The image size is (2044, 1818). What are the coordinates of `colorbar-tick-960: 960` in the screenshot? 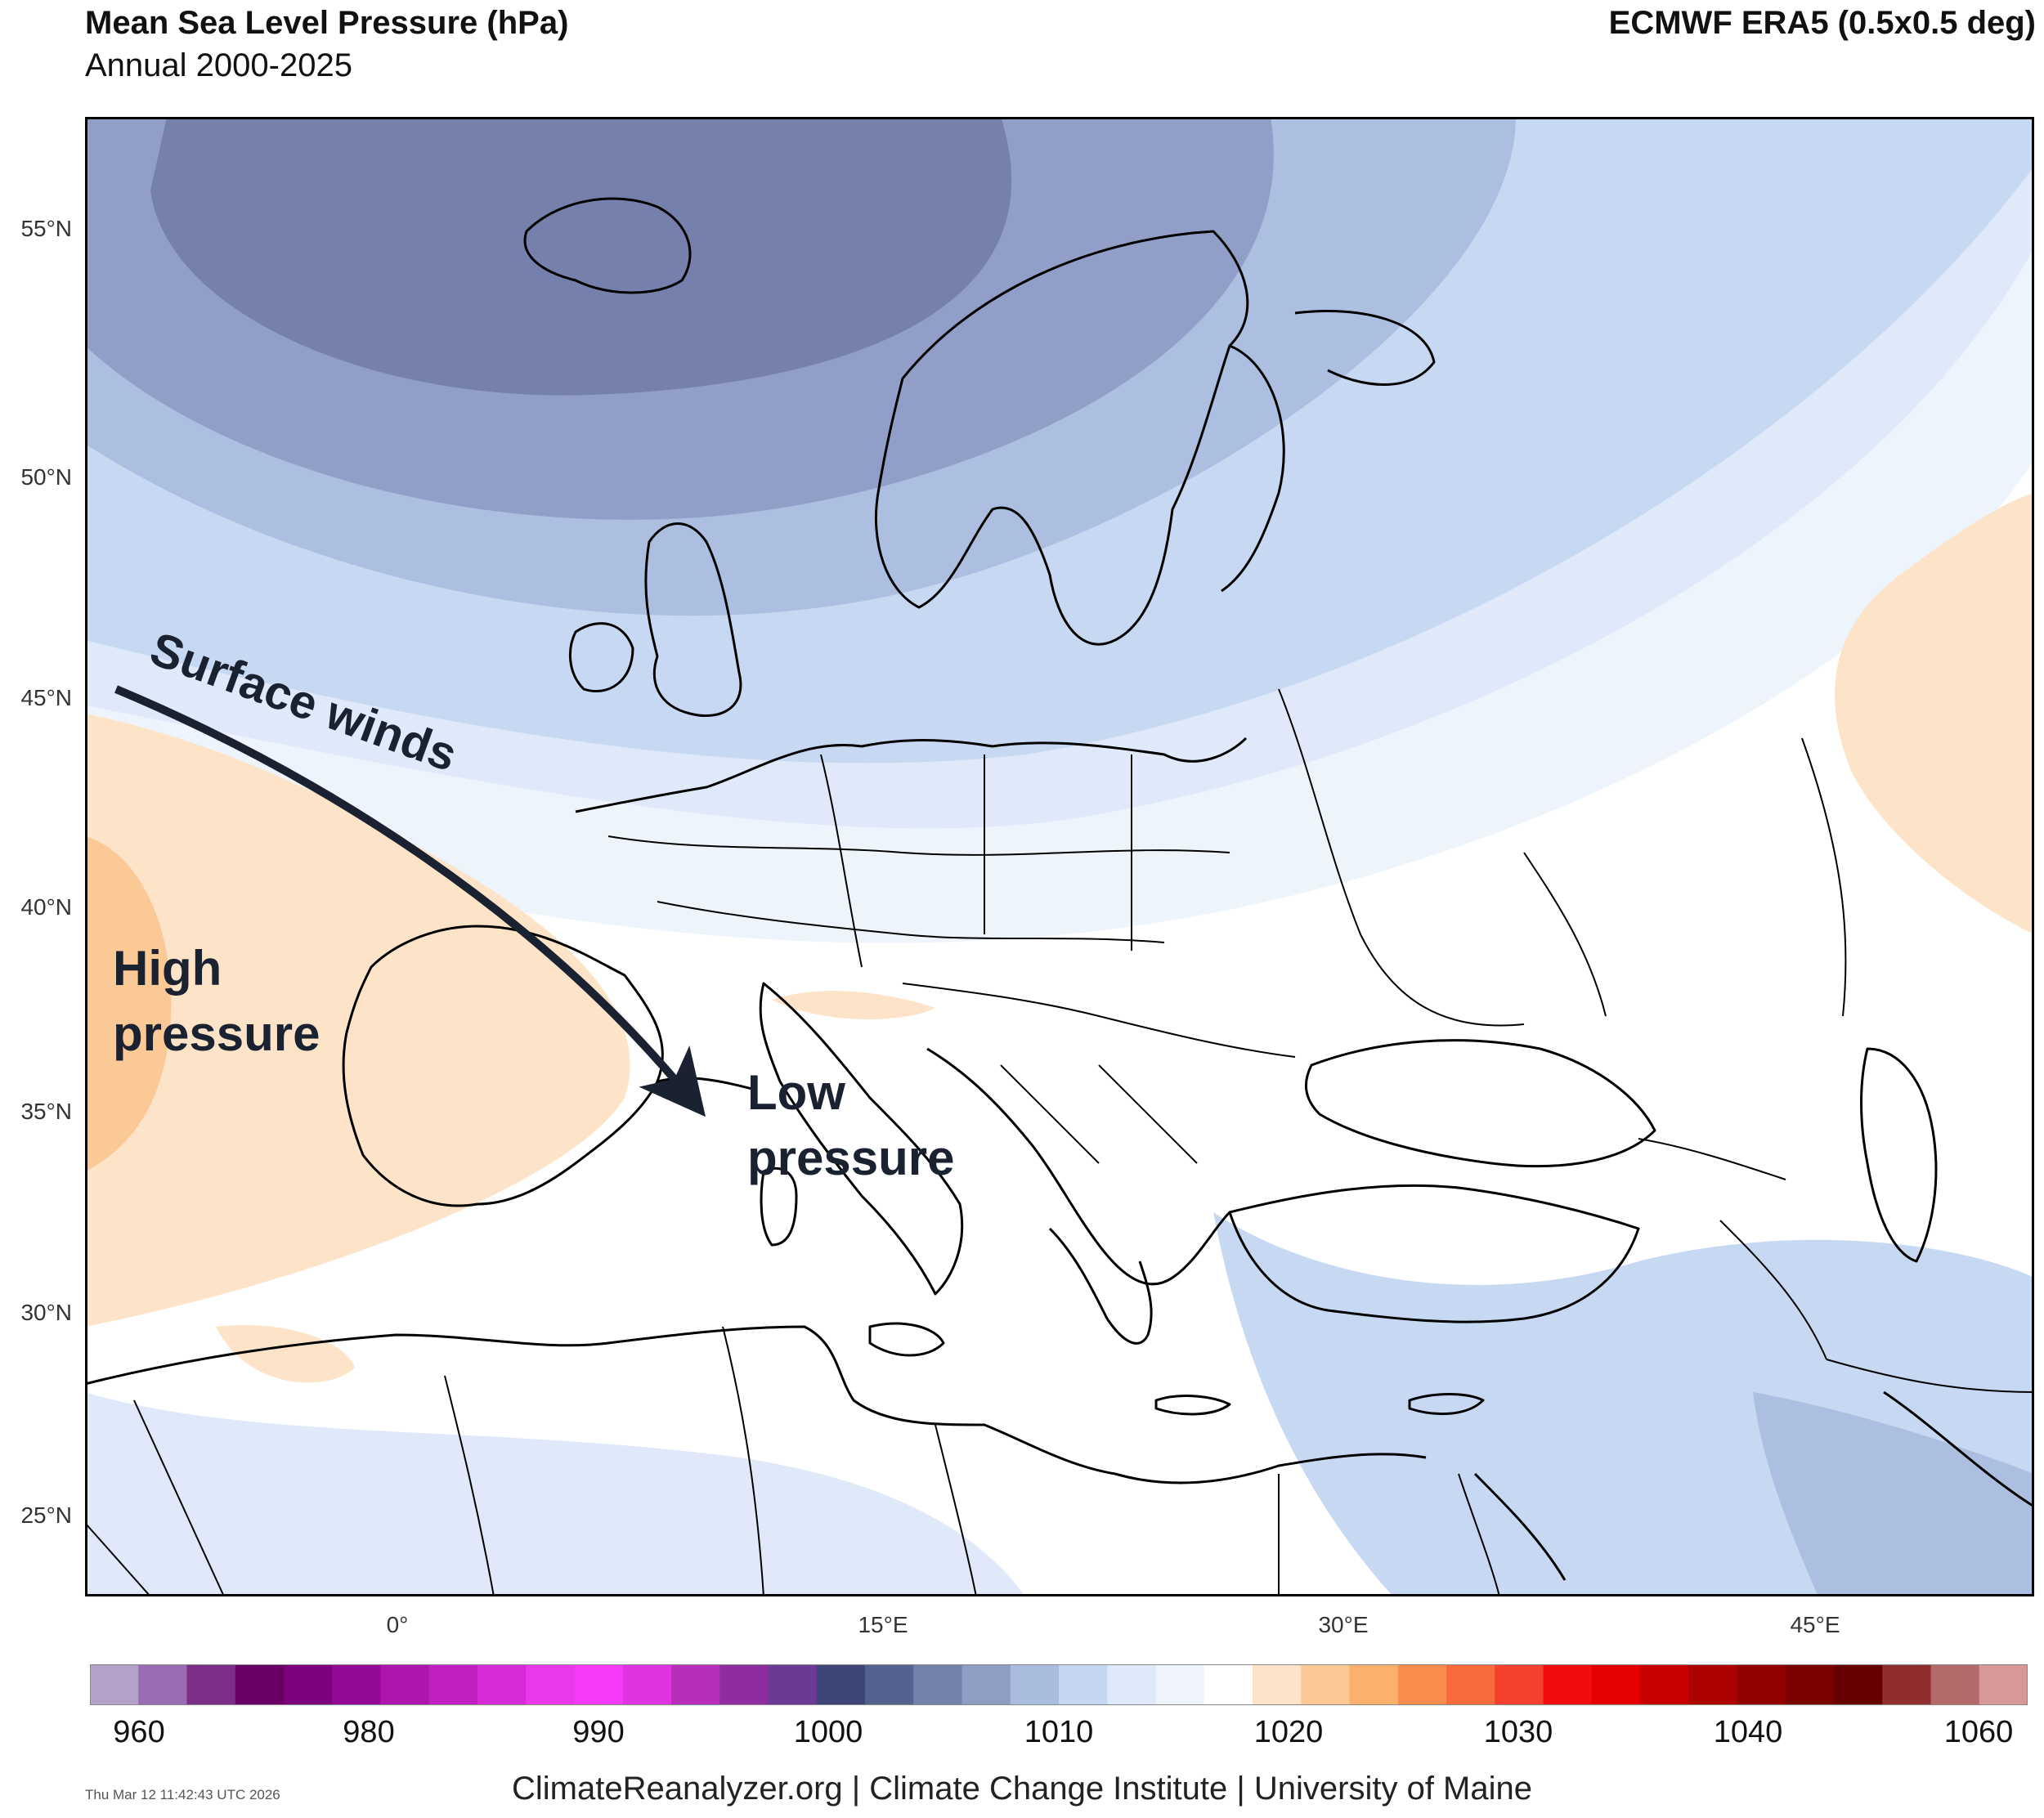 It's located at (139, 1732).